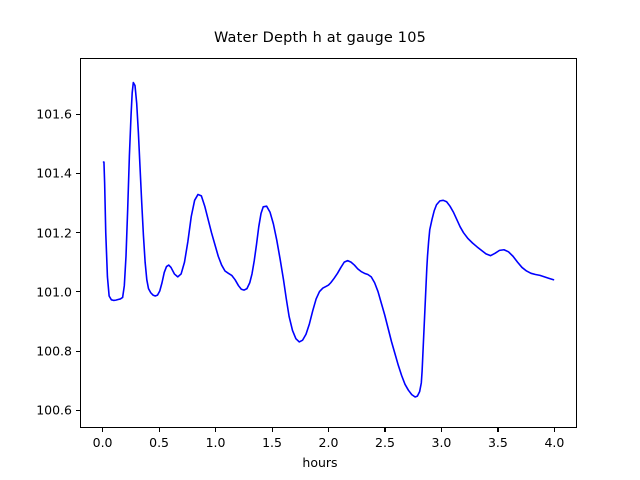 This screenshot has width=640, height=480. What do you see at coordinates (54, 292) in the screenshot?
I see `y-tick-label: 101.0` at bounding box center [54, 292].